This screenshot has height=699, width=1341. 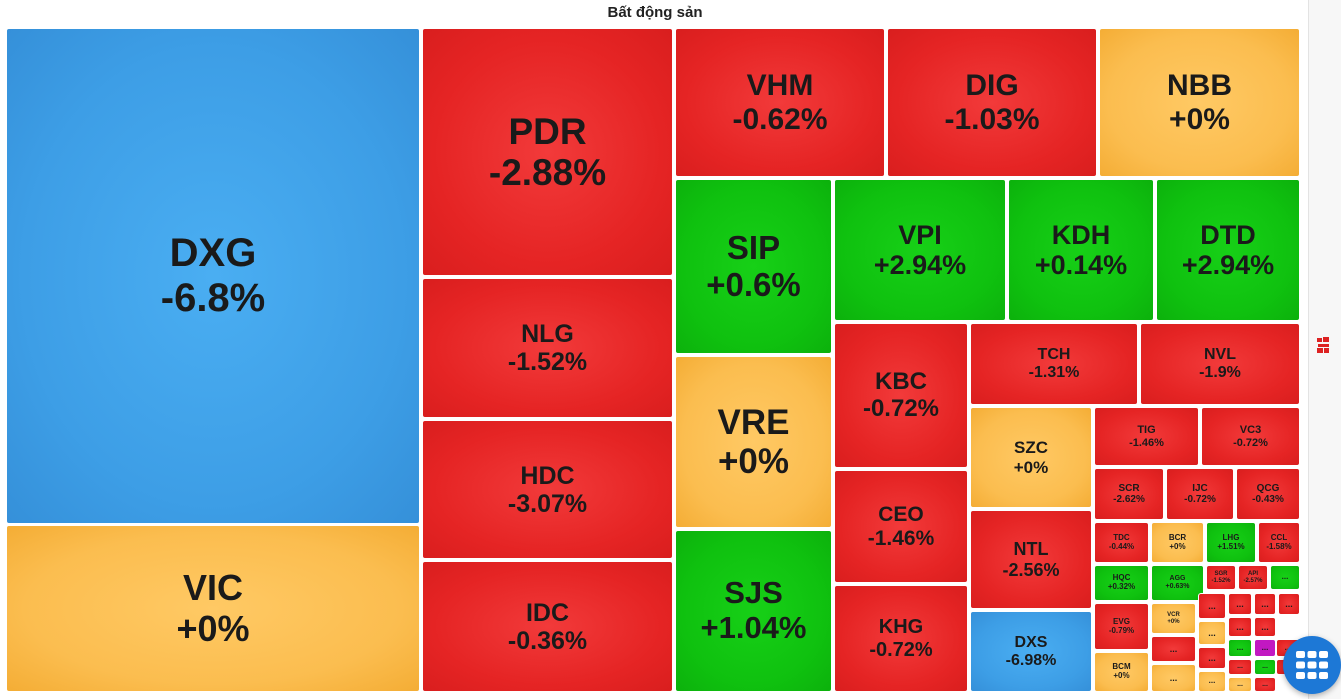 I want to click on stock-symbol: VC3, so click(x=1250, y=430).